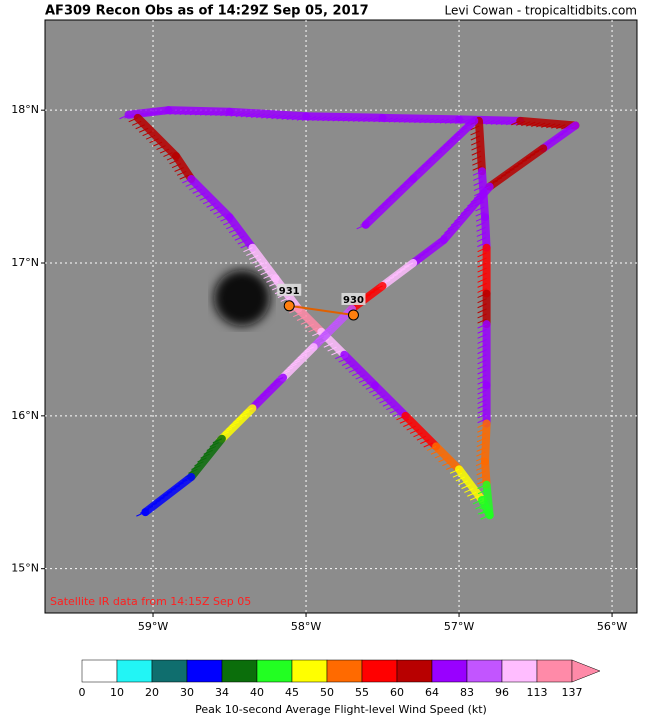 The image size is (650, 726). What do you see at coordinates (353, 300) in the screenshot?
I see `pressure-label: 930` at bounding box center [353, 300].